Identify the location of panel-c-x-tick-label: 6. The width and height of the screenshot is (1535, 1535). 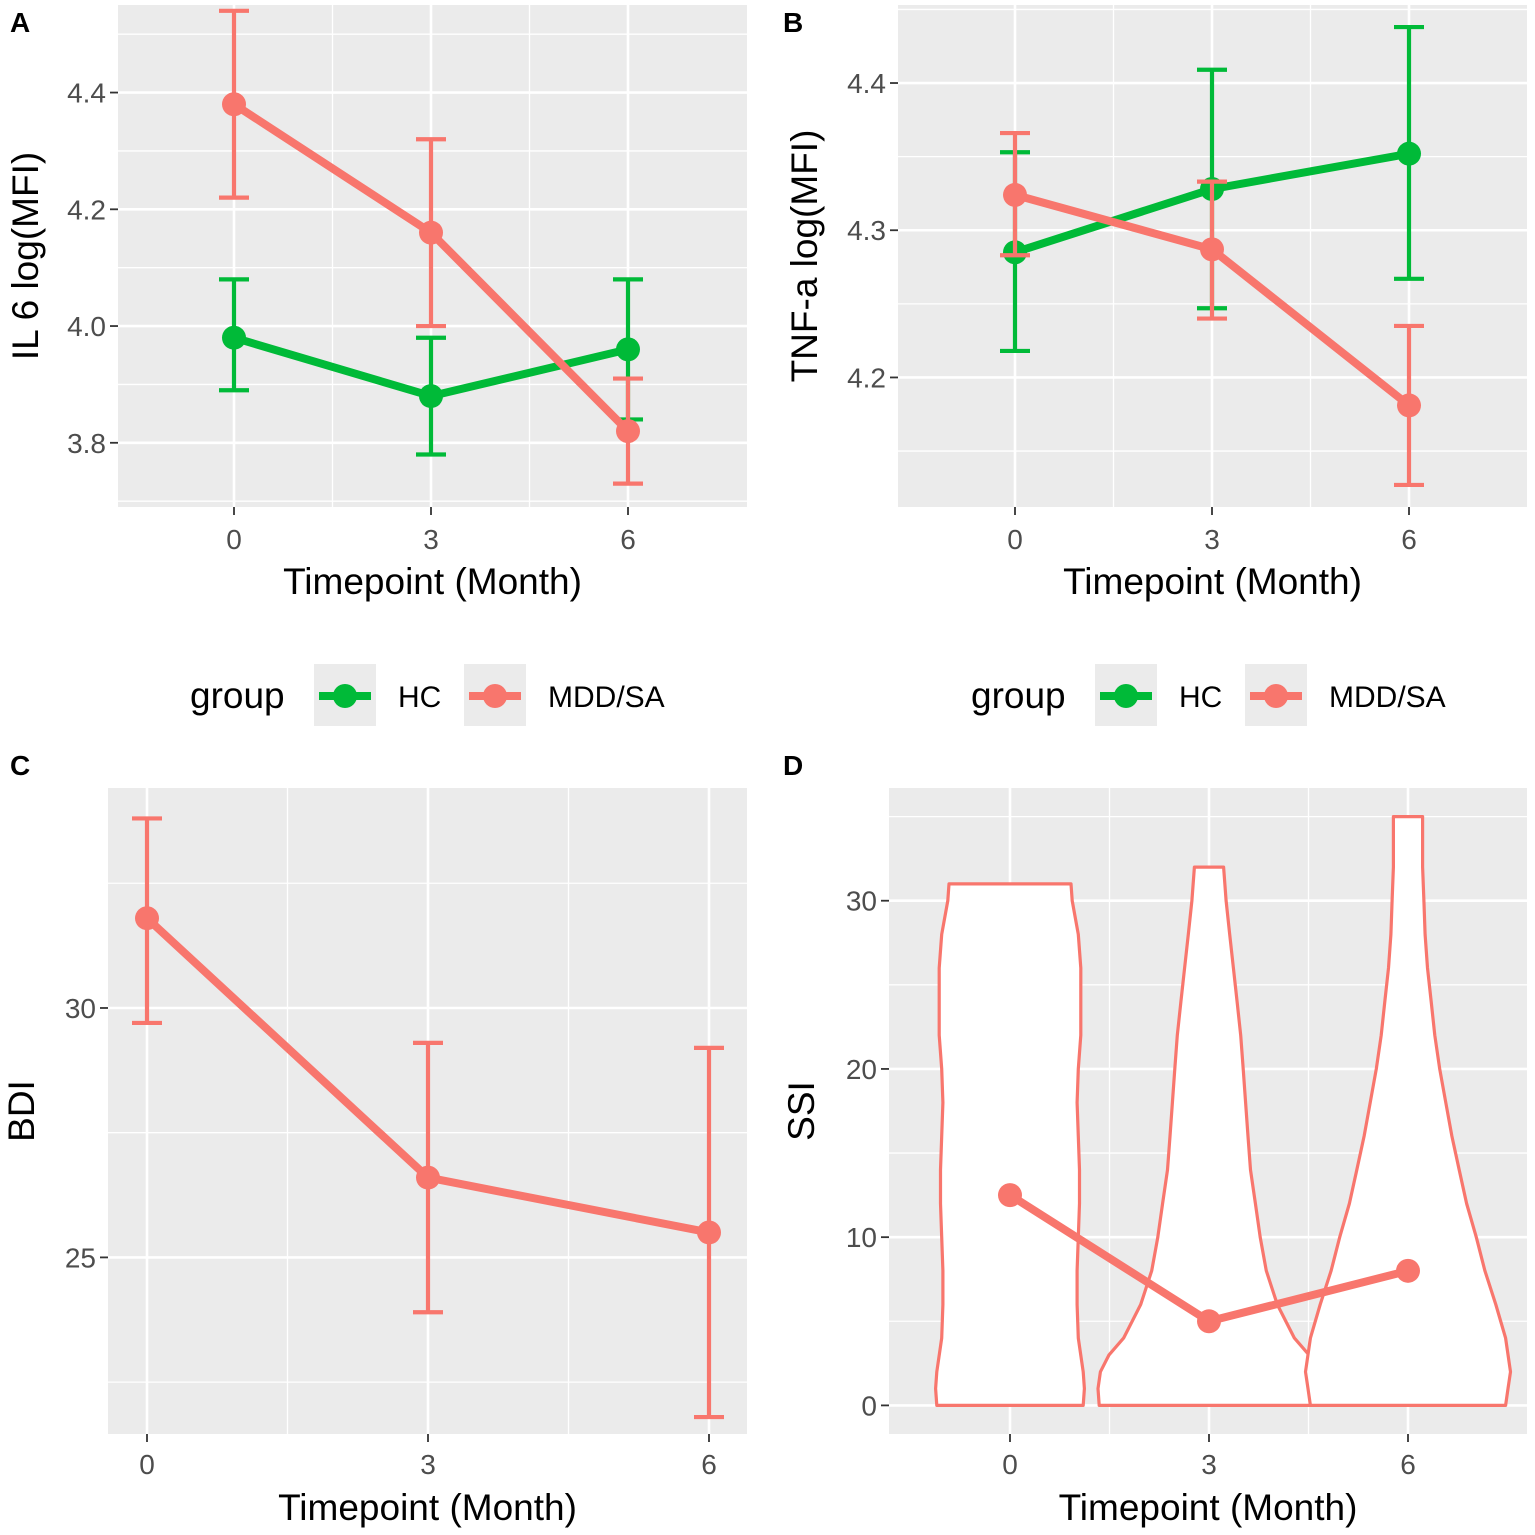
(709, 1464).